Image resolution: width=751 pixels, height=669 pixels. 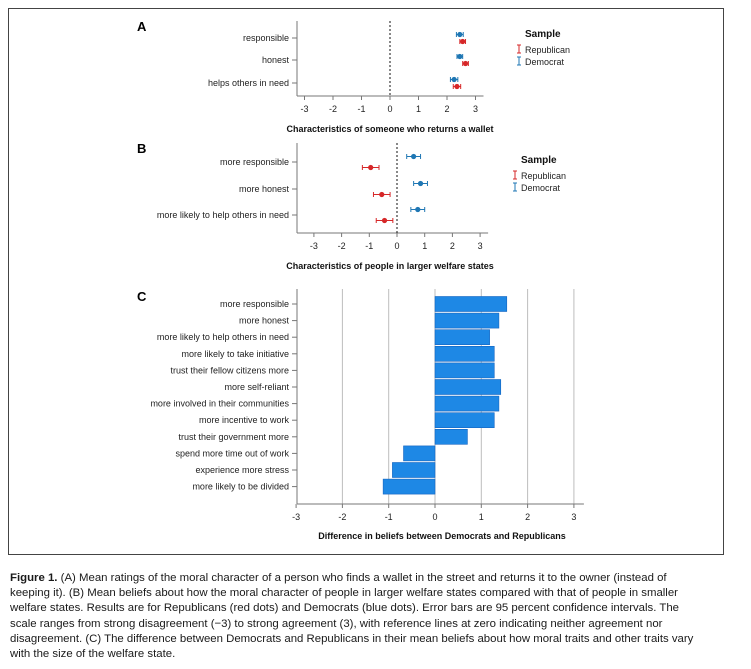 I want to click on panel-c-category-label: more responsible, so click(x=254, y=304).